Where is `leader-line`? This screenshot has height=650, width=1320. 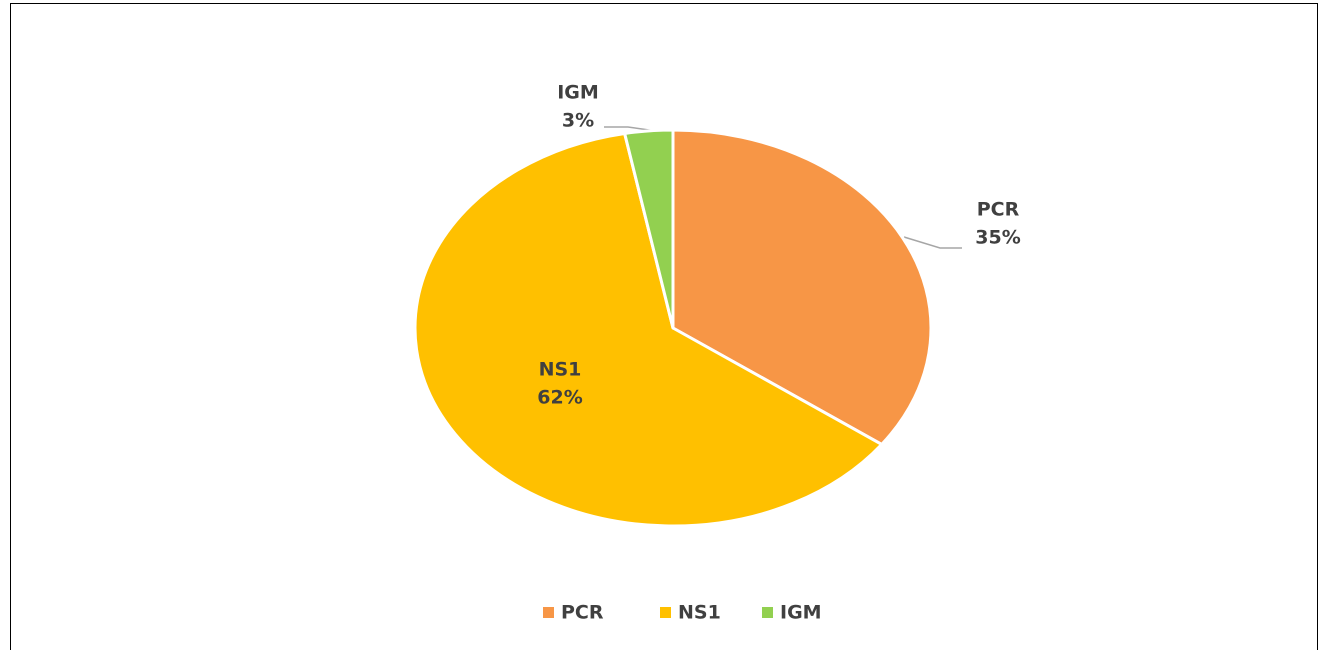 leader-line is located at coordinates (932, 242).